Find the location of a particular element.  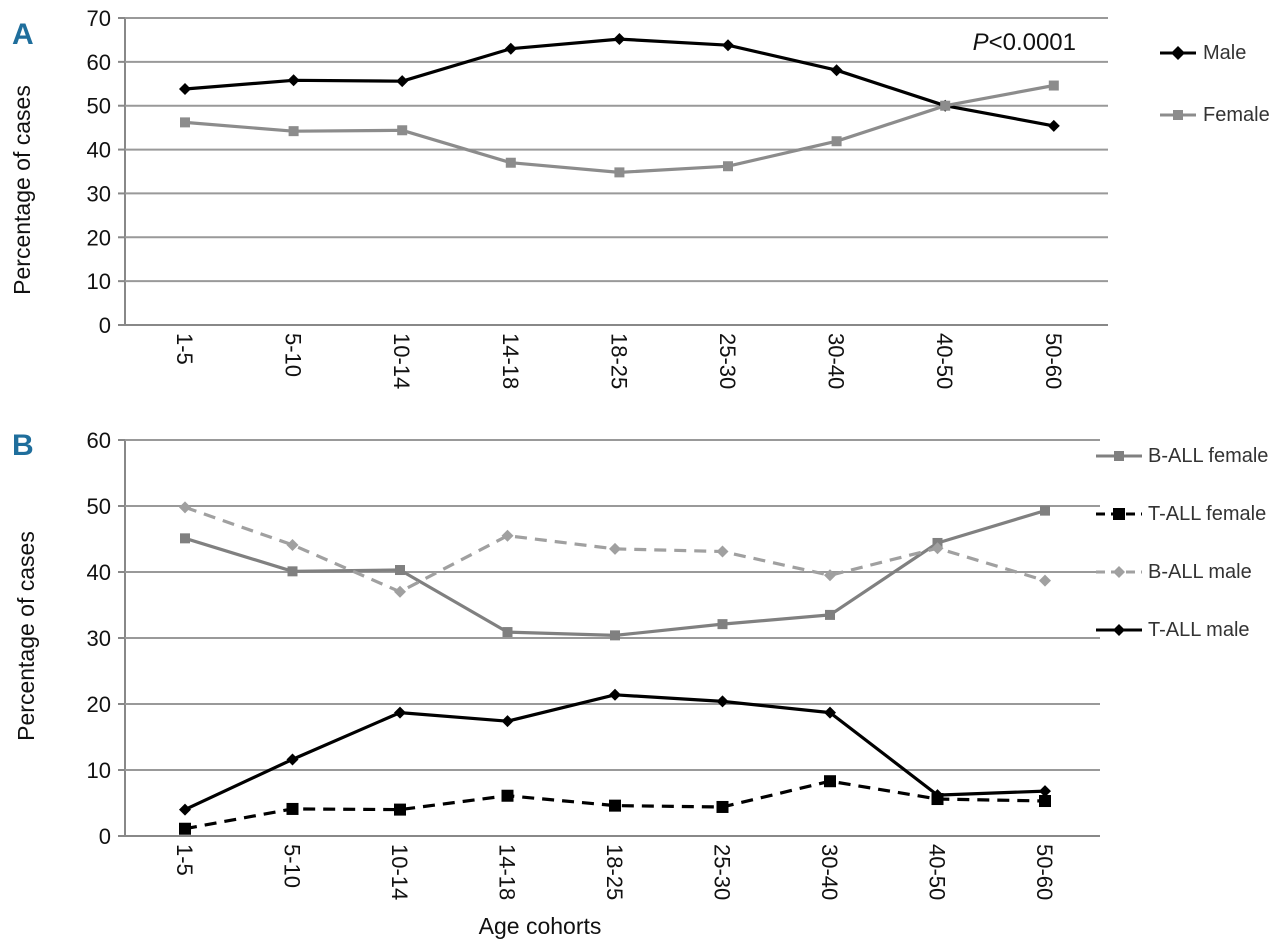

panel-a-letter: A is located at coordinates (23, 34).